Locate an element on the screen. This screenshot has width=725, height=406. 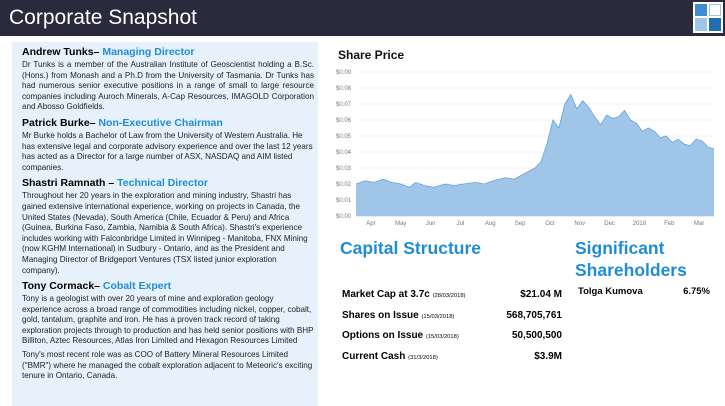
x-tick-label: Mar is located at coordinates (699, 224).